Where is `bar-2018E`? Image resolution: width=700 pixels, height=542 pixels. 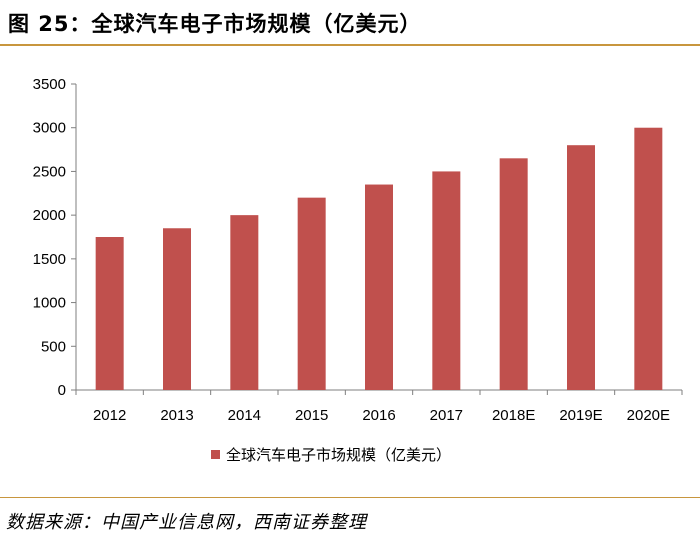
bar-2018E is located at coordinates (513, 274).